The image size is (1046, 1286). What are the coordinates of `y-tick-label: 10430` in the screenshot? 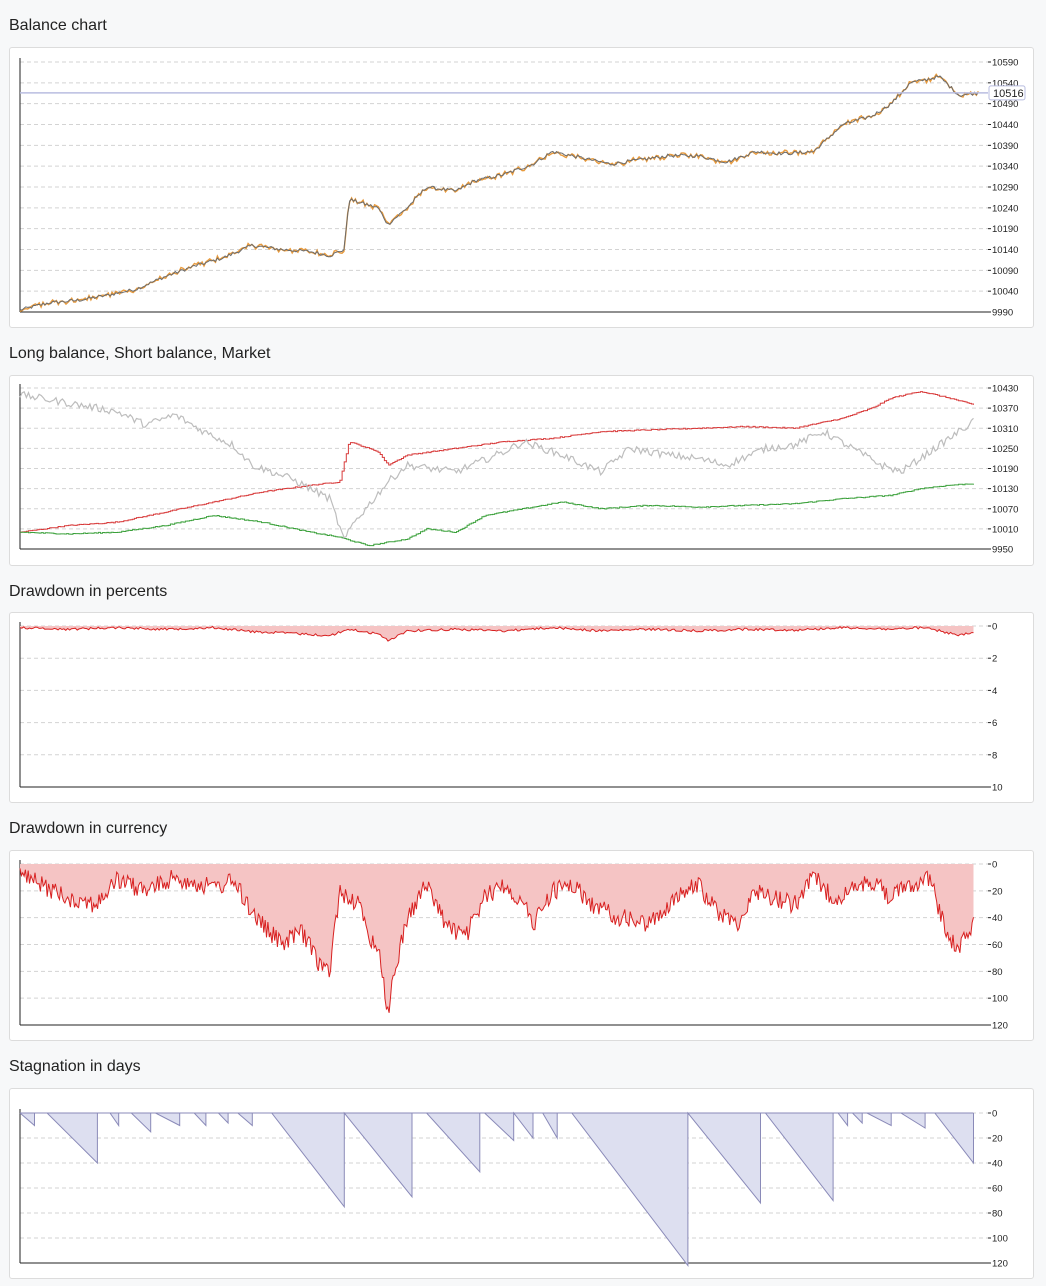 It's located at (1005, 389).